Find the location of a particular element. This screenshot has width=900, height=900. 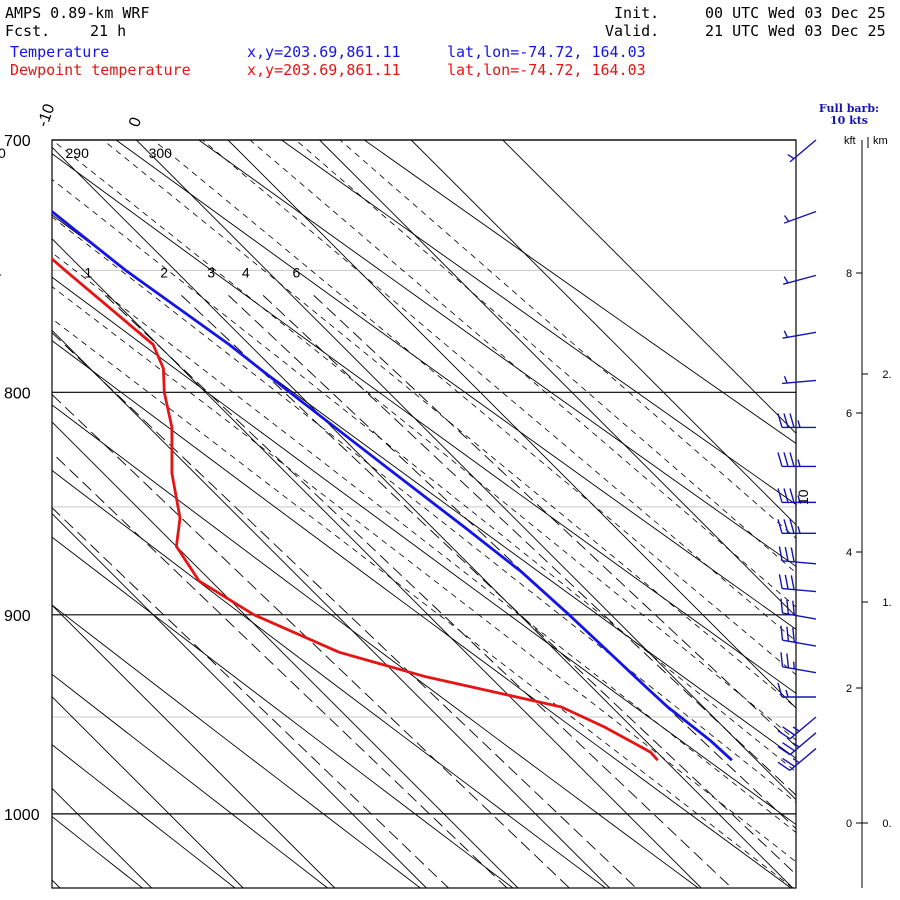

temperature-legend-name: Temperature is located at coordinates (60, 52).